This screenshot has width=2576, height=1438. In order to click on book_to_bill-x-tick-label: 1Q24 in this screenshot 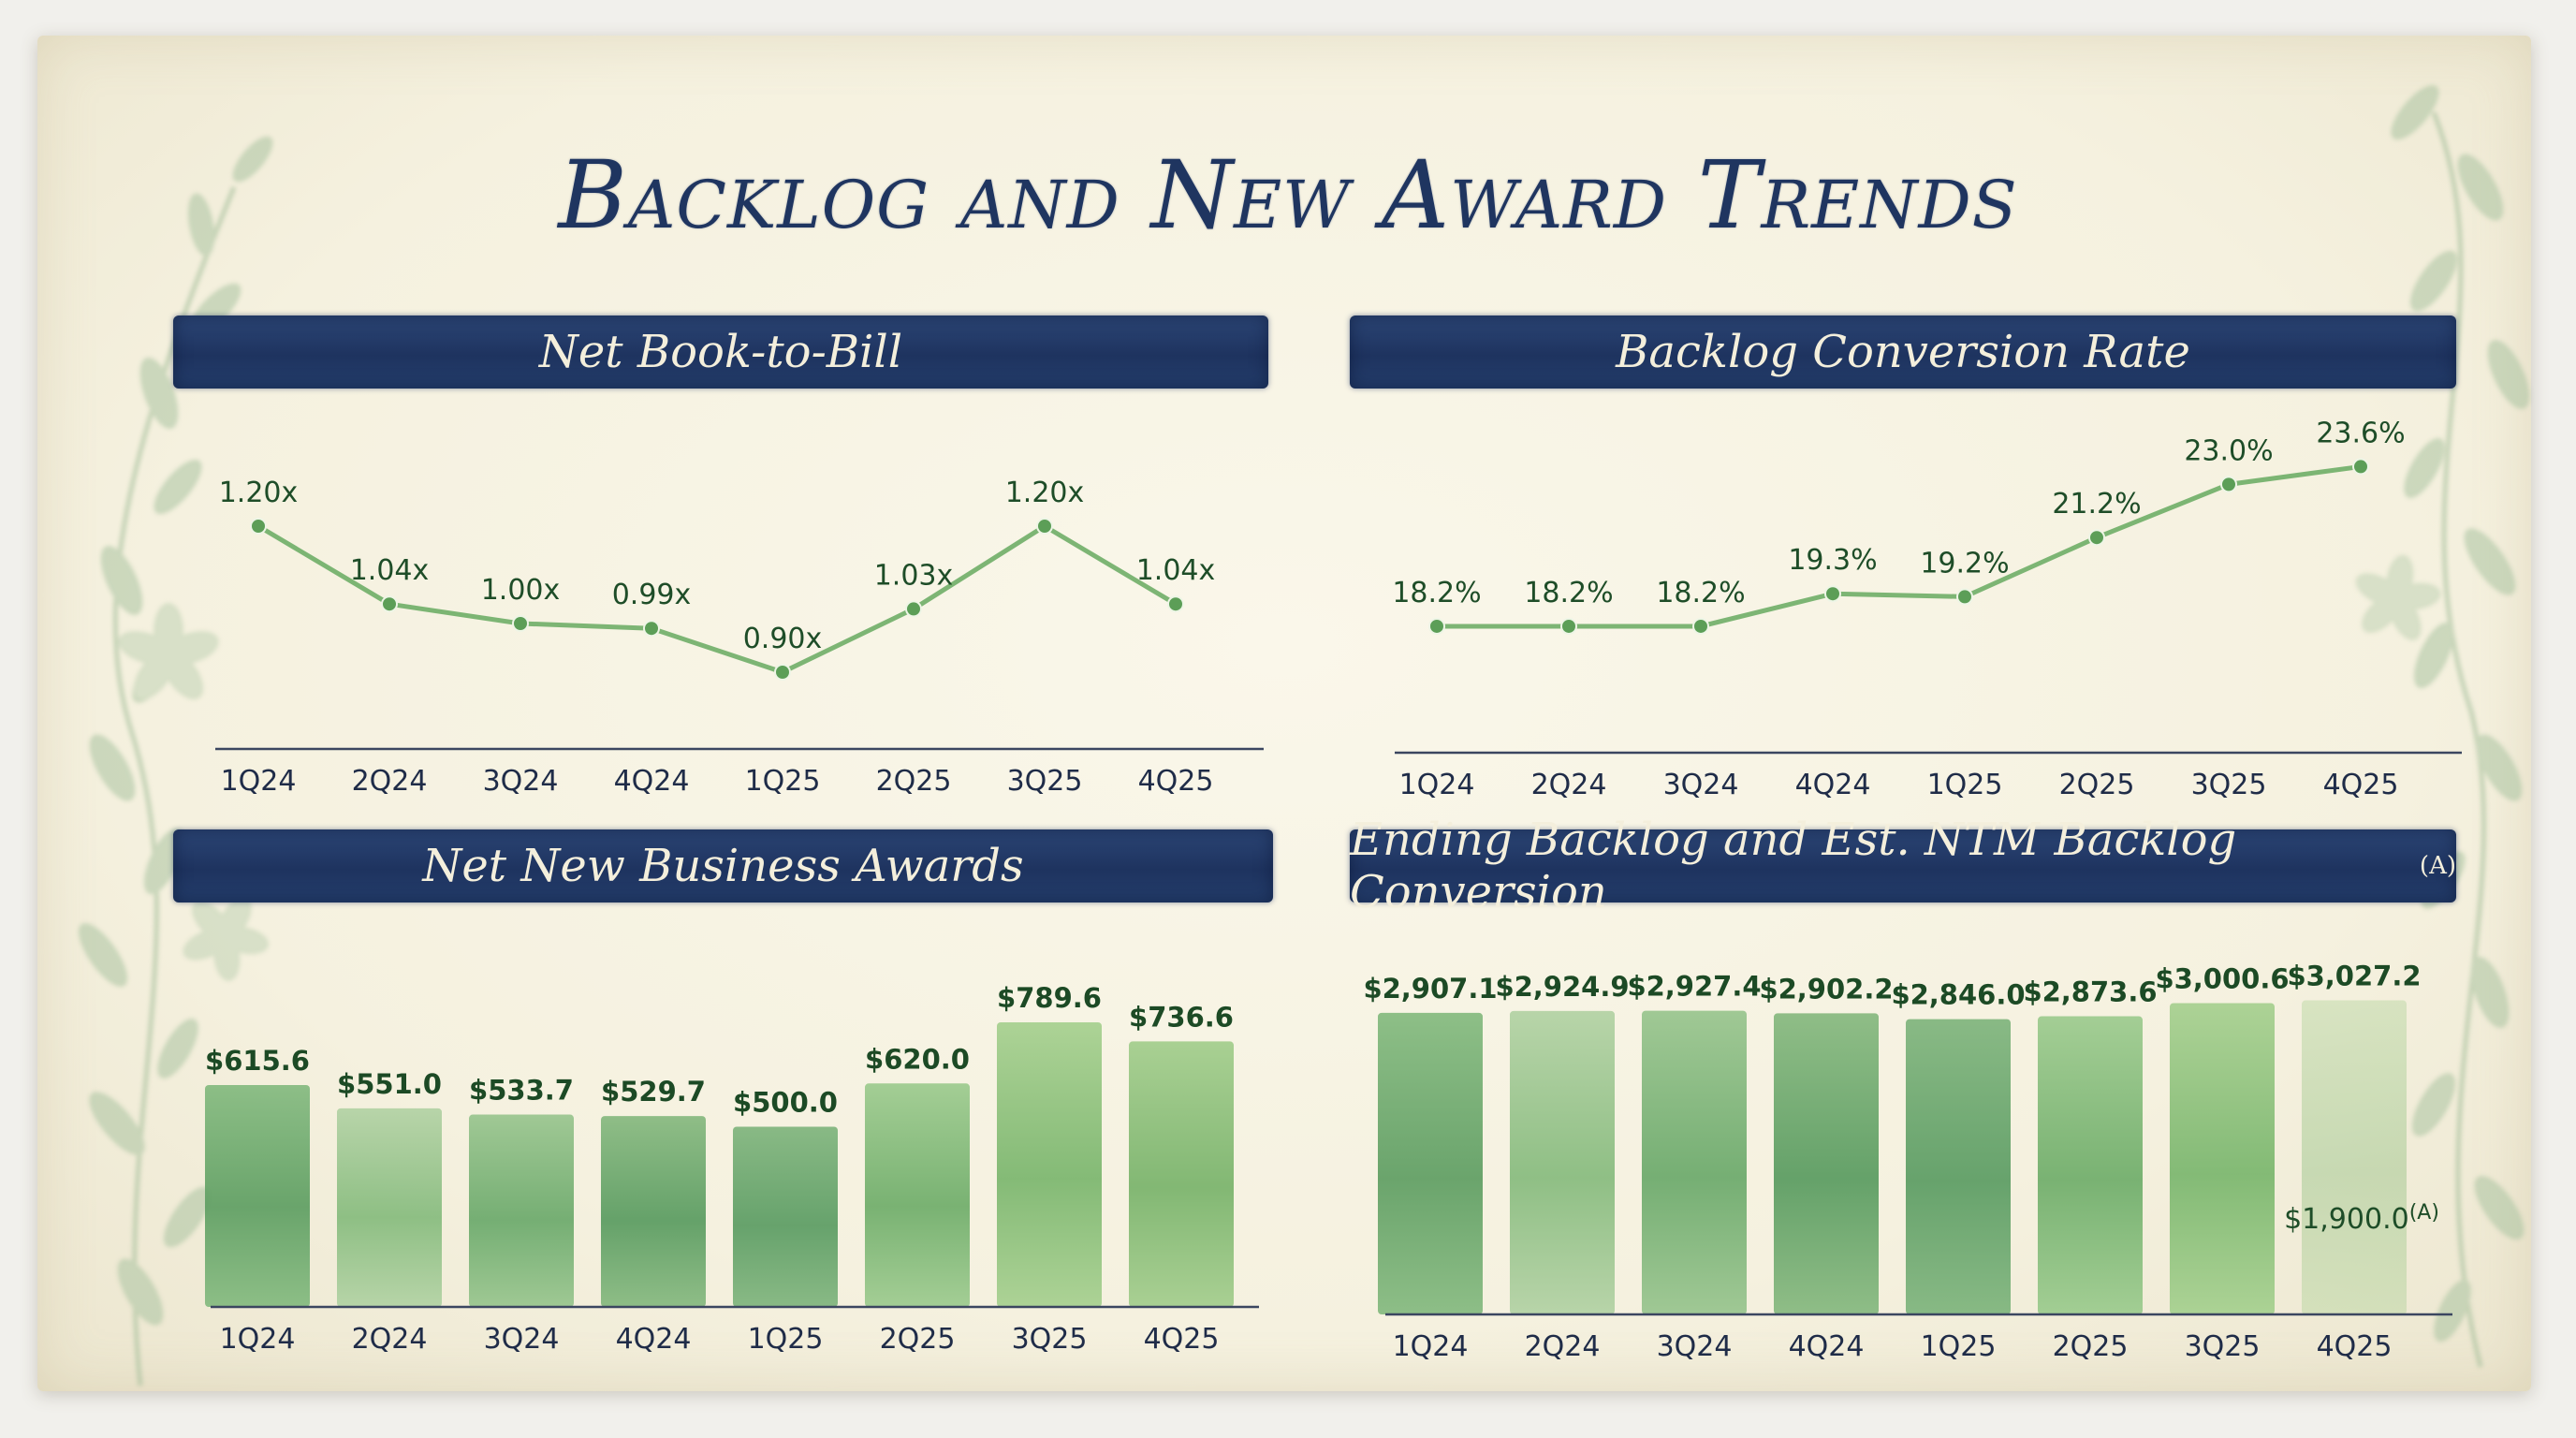, I will do `click(259, 781)`.